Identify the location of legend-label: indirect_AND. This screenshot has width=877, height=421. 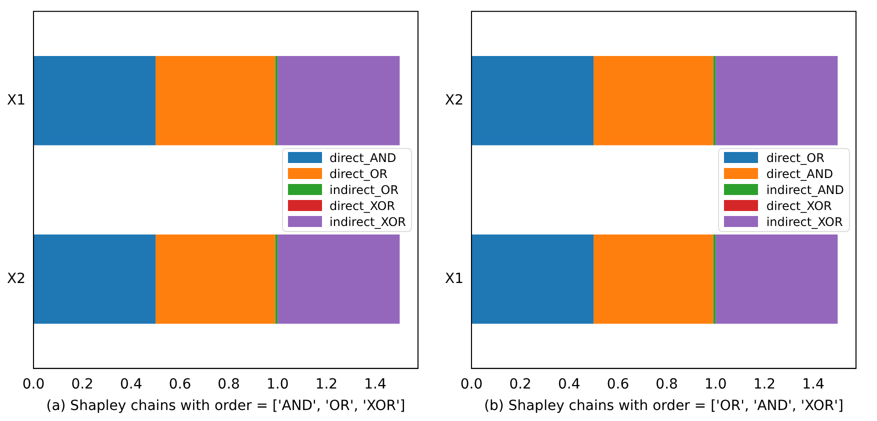
(805, 189).